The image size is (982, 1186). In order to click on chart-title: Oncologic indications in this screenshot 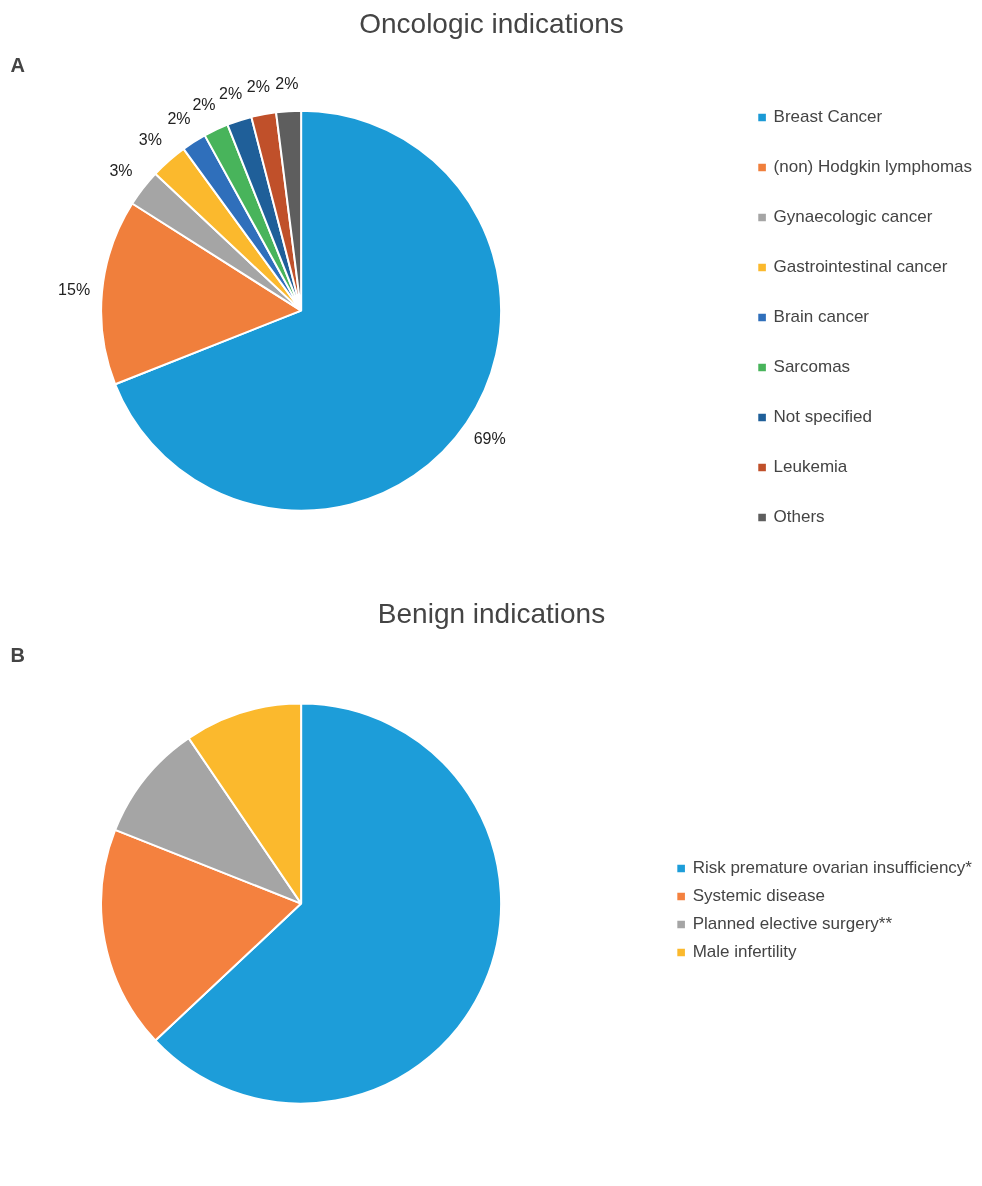, I will do `click(491, 23)`.